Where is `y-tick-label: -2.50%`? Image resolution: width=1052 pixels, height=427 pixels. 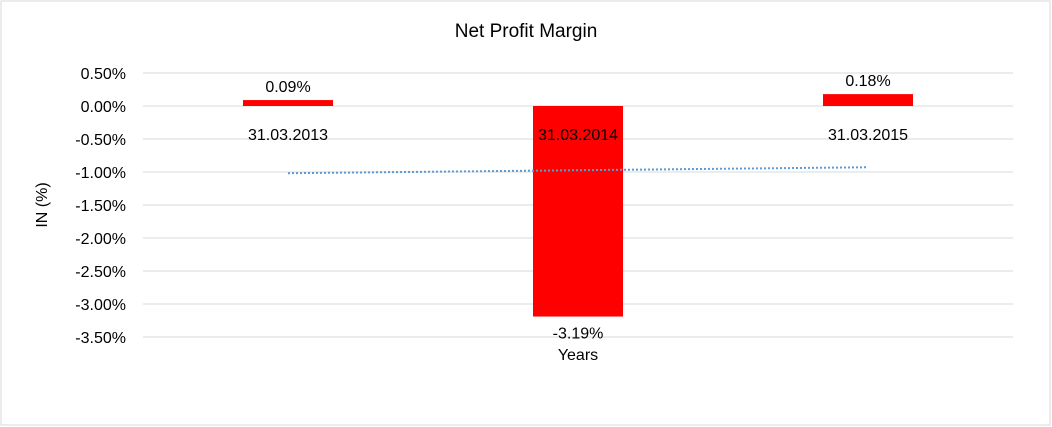 y-tick-label: -2.50% is located at coordinates (100, 272).